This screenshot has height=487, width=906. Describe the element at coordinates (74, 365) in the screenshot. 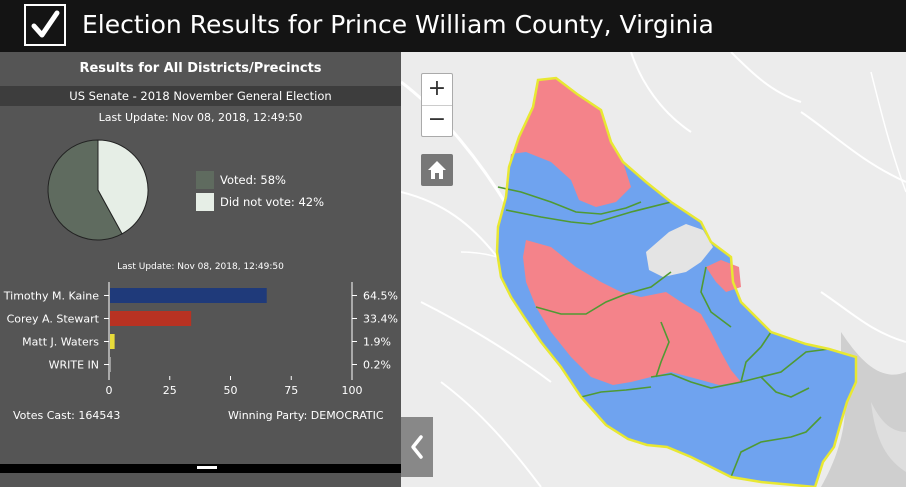

I see `bar-category-label: WRITE IN` at that location.